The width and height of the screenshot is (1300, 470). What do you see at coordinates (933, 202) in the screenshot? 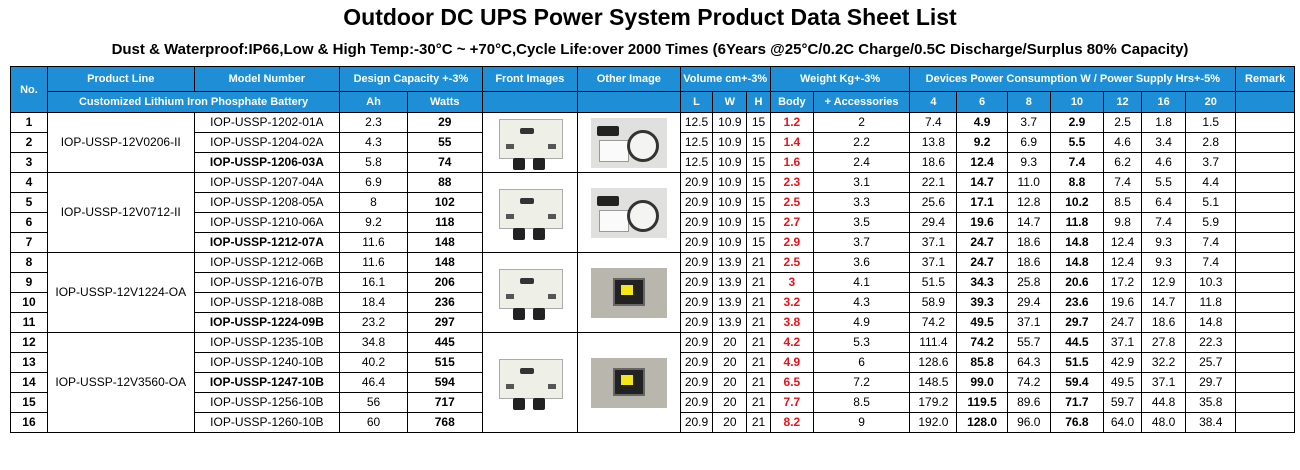
I see `power-4w-cell: 25.6` at bounding box center [933, 202].